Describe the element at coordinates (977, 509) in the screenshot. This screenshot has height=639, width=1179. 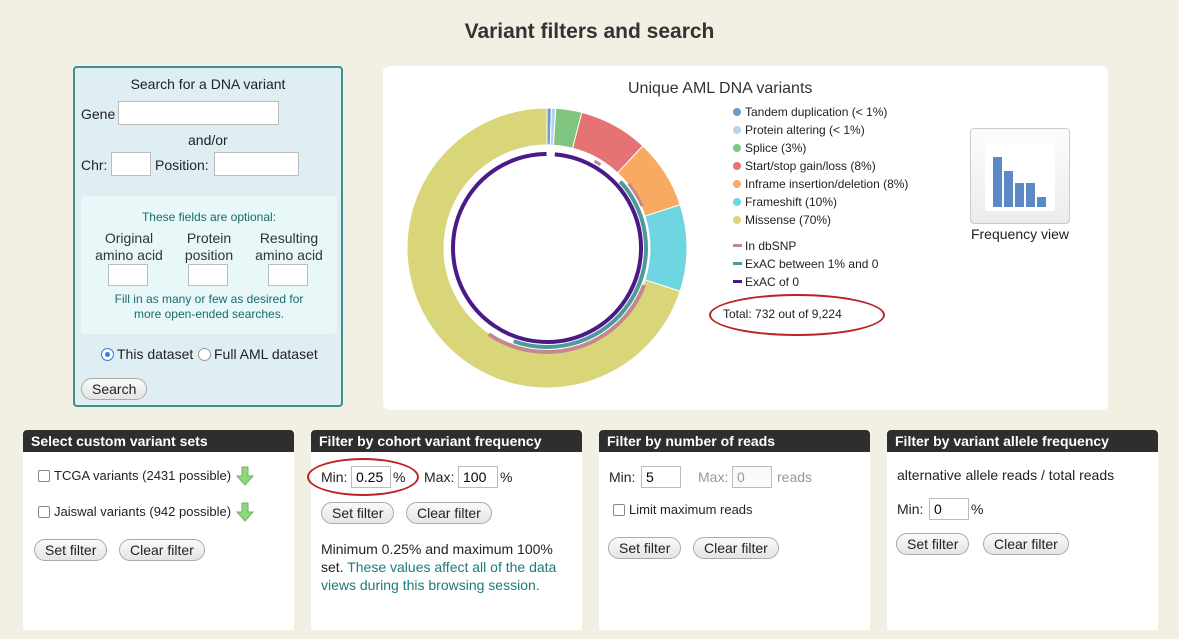
I see `vaf-min-pct: %` at that location.